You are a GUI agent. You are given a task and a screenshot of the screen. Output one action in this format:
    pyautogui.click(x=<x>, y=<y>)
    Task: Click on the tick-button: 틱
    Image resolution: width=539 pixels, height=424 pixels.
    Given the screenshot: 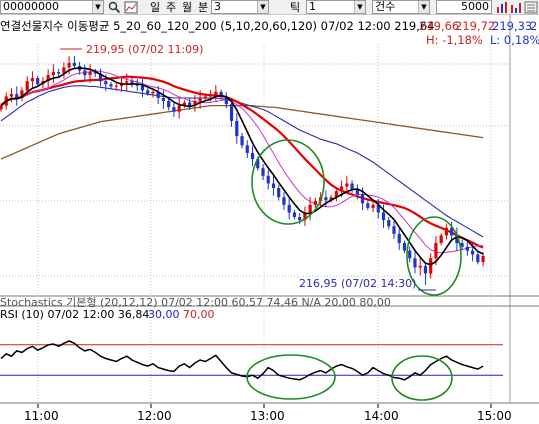 What is the action you would take?
    pyautogui.click(x=295, y=7)
    